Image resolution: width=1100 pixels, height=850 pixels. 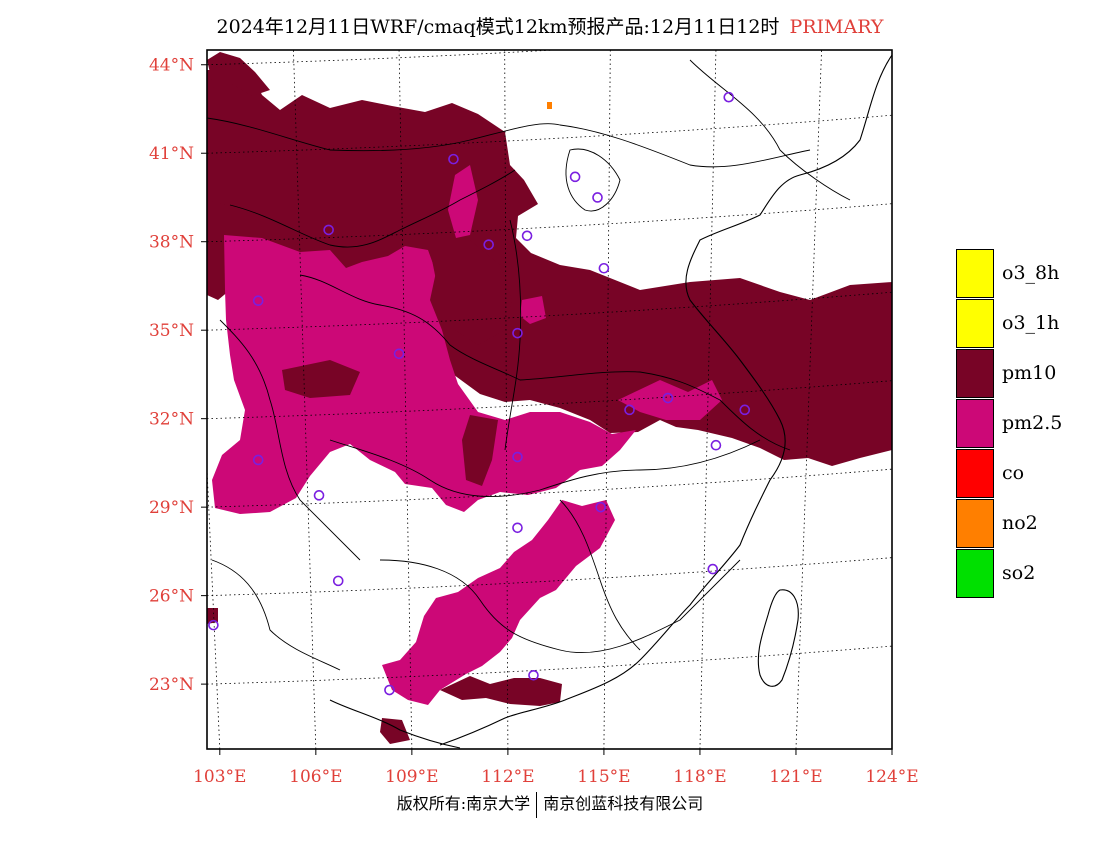 What do you see at coordinates (778, 638) in the screenshot?
I see `taiwan-outline` at bounding box center [778, 638].